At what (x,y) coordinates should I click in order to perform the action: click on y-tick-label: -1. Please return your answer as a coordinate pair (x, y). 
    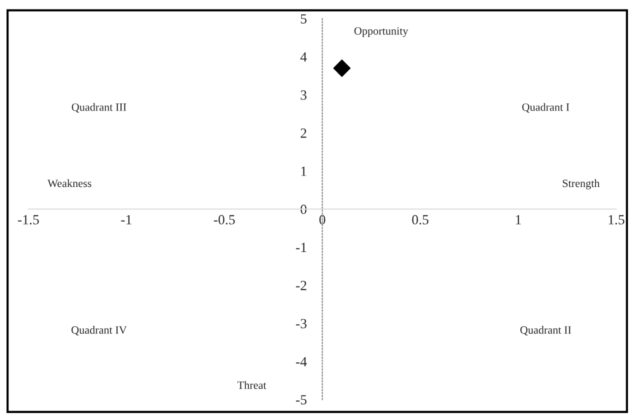
    Looking at the image, I should click on (301, 247).